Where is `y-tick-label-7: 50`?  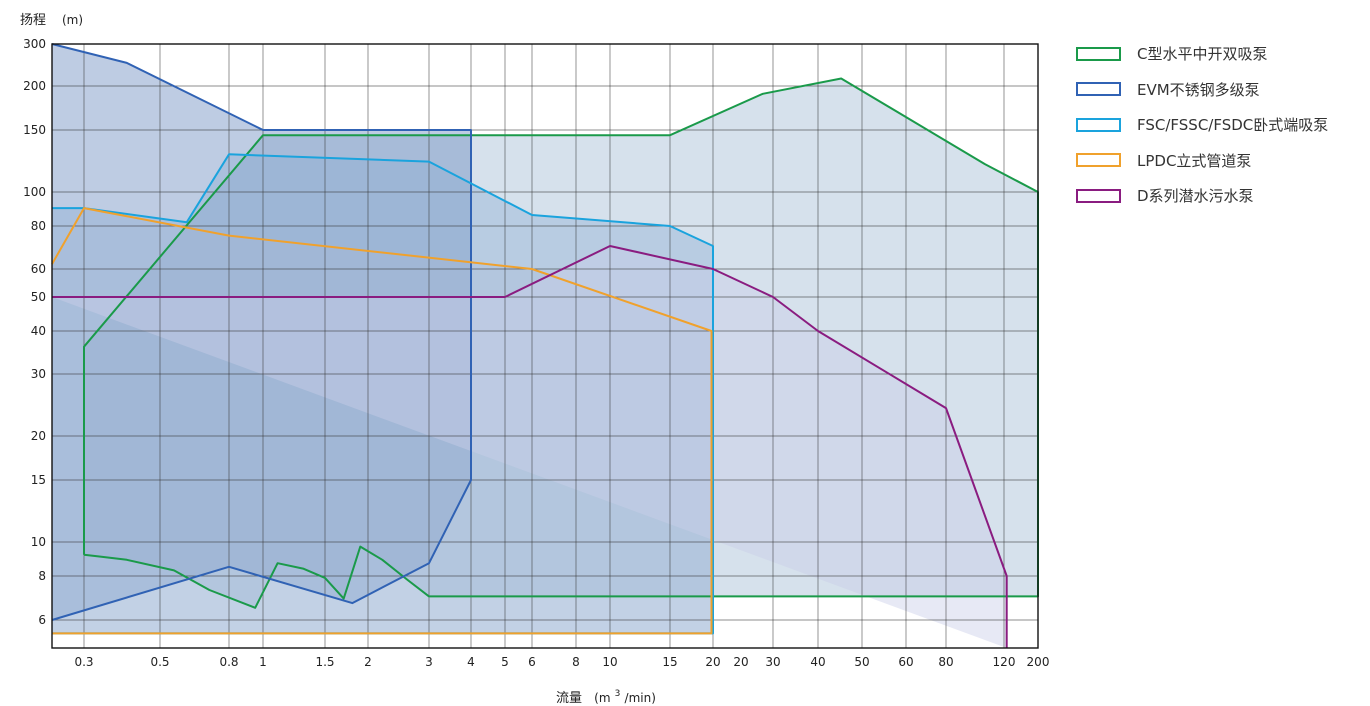
y-tick-label-7: 50 is located at coordinates (38, 297).